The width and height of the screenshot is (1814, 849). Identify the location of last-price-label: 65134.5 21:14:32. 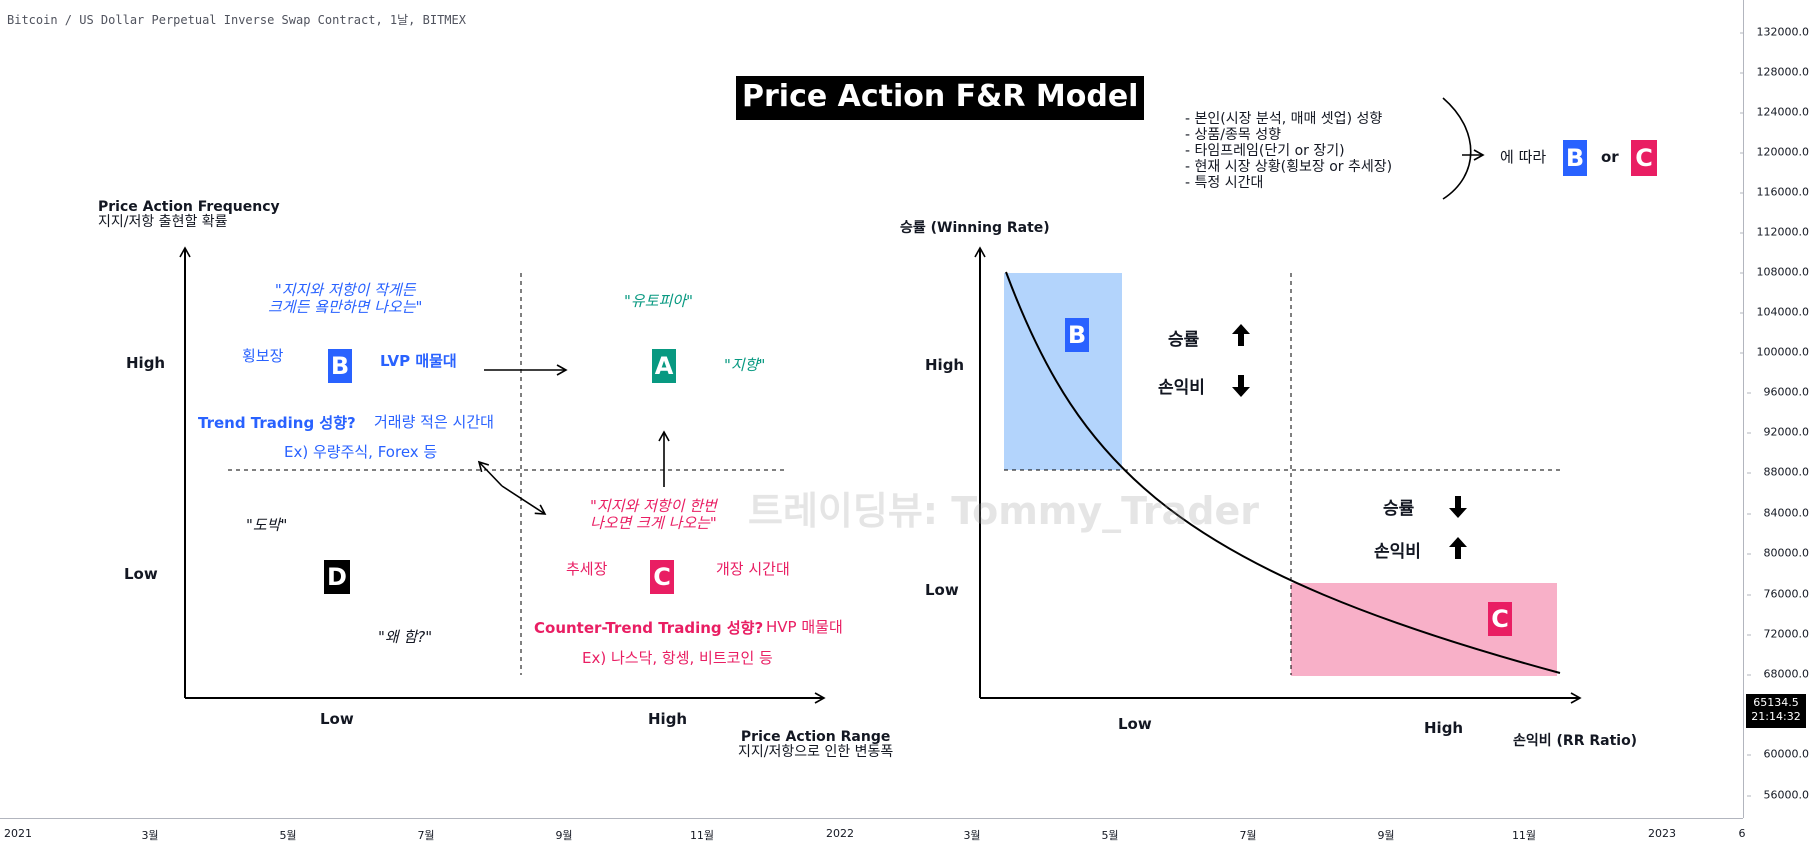
(1776, 711).